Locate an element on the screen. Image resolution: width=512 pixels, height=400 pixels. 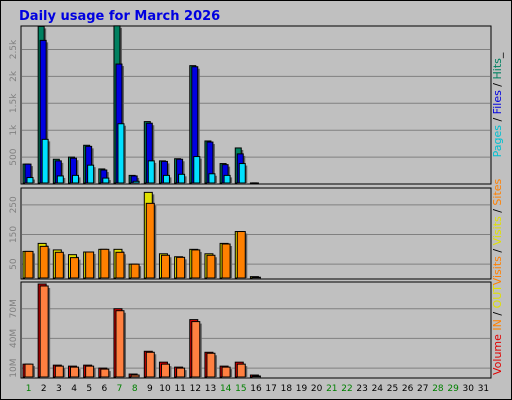
x-tick-label: 26 is located at coordinates (408, 389).